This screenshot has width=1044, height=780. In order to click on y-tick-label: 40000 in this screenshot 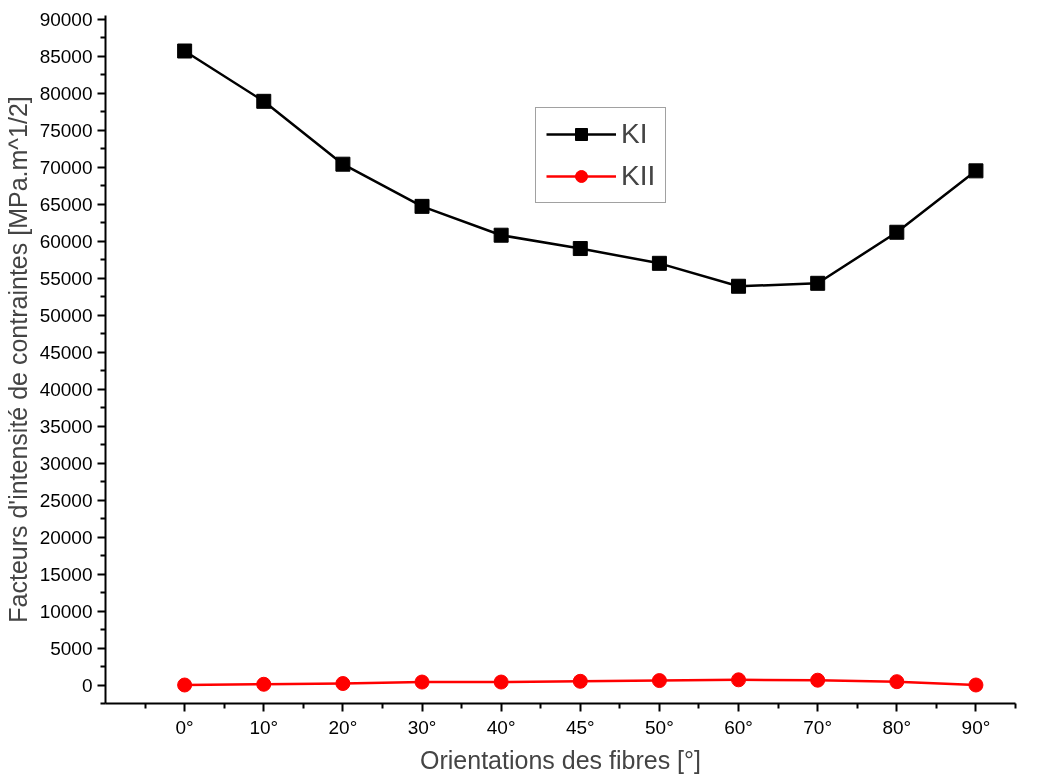, I will do `click(66, 389)`.